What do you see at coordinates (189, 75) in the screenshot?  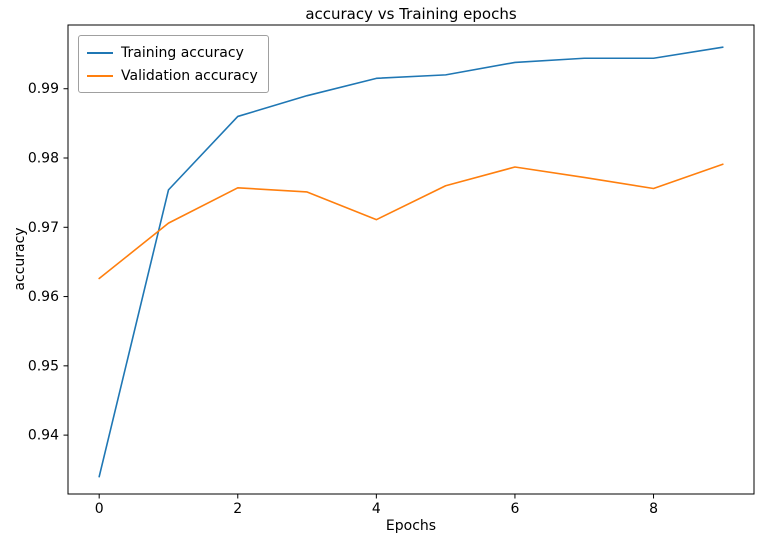 I see `legend-label-validation-accuracy: Validation accuracy` at bounding box center [189, 75].